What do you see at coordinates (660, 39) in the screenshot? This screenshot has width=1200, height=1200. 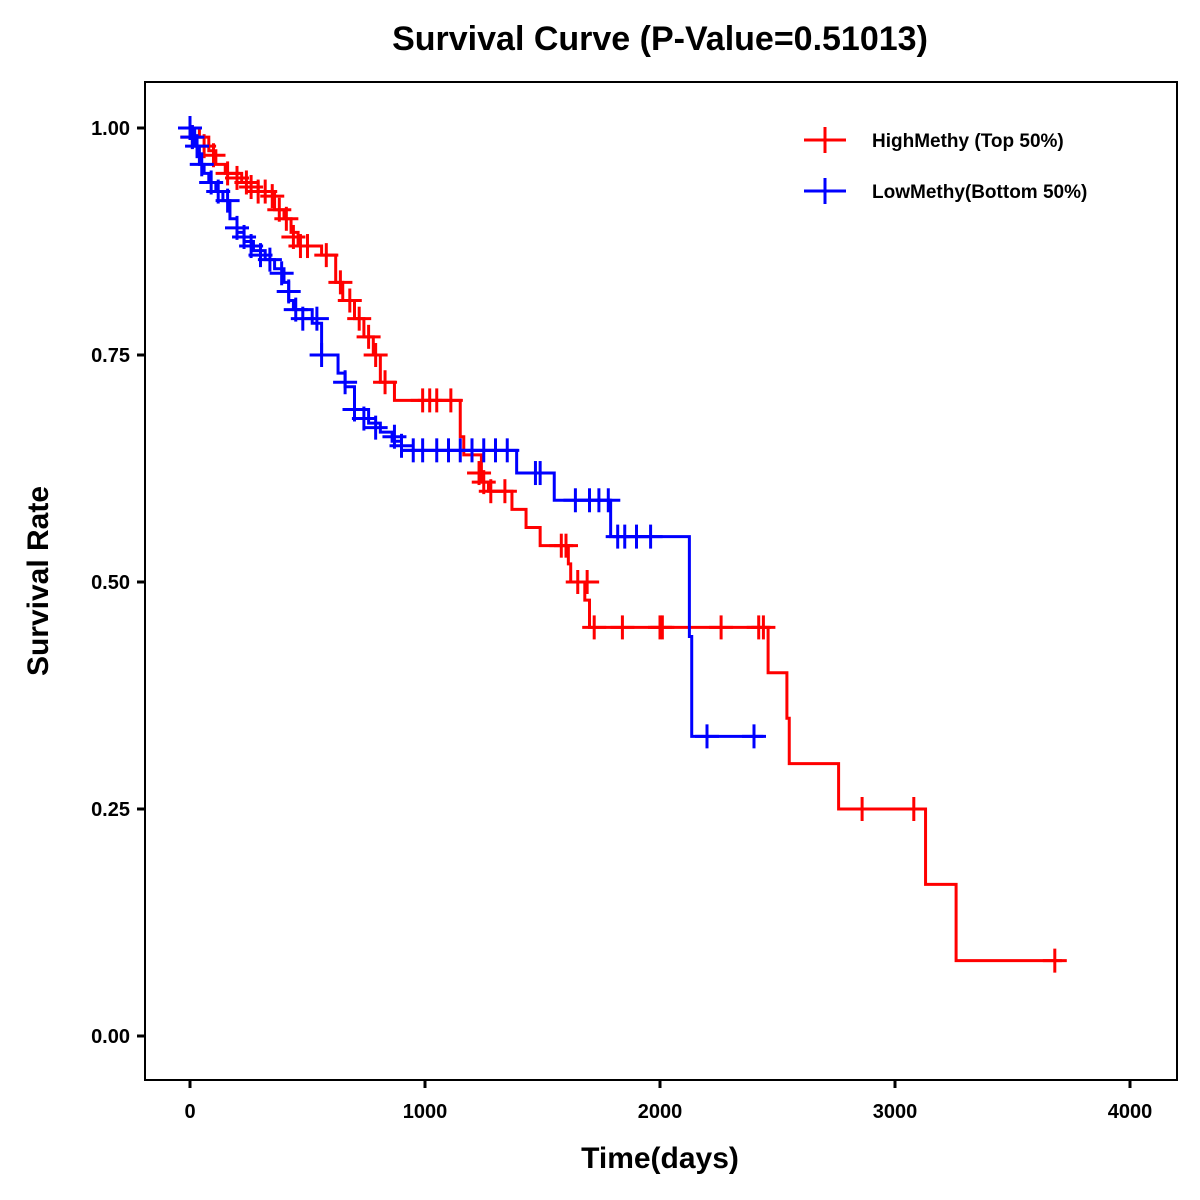 I see `chart-title: Survival Curve (P-Value=0.51013)` at bounding box center [660, 39].